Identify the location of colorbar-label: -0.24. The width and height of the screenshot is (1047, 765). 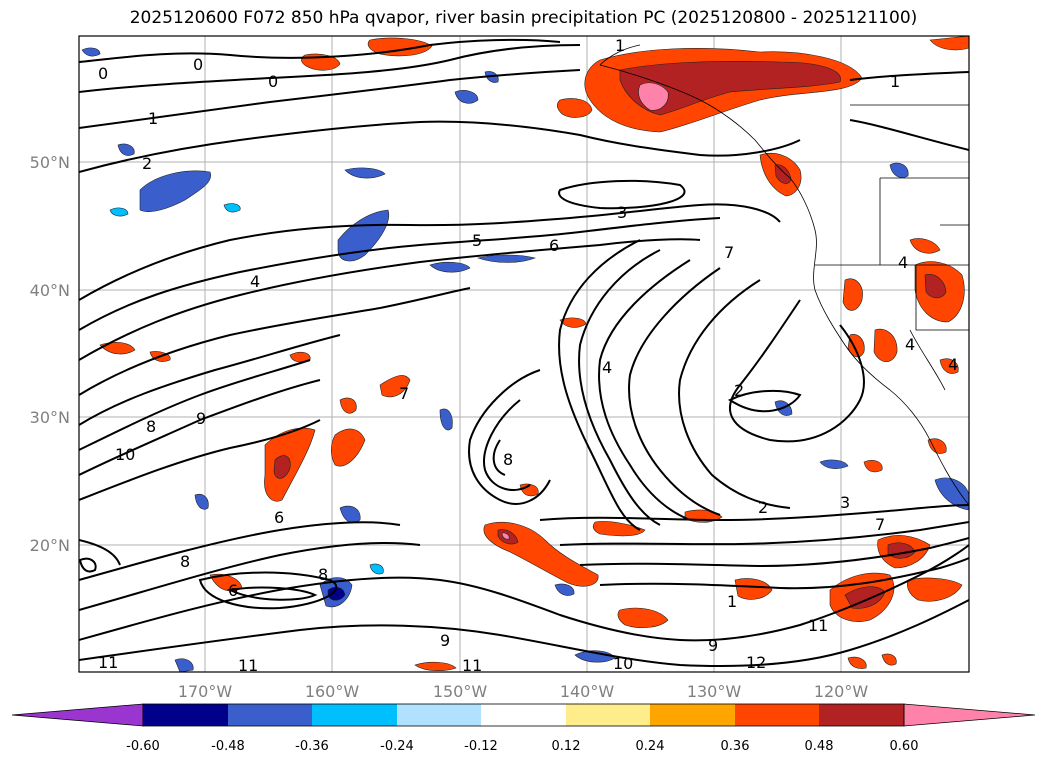
(397, 746).